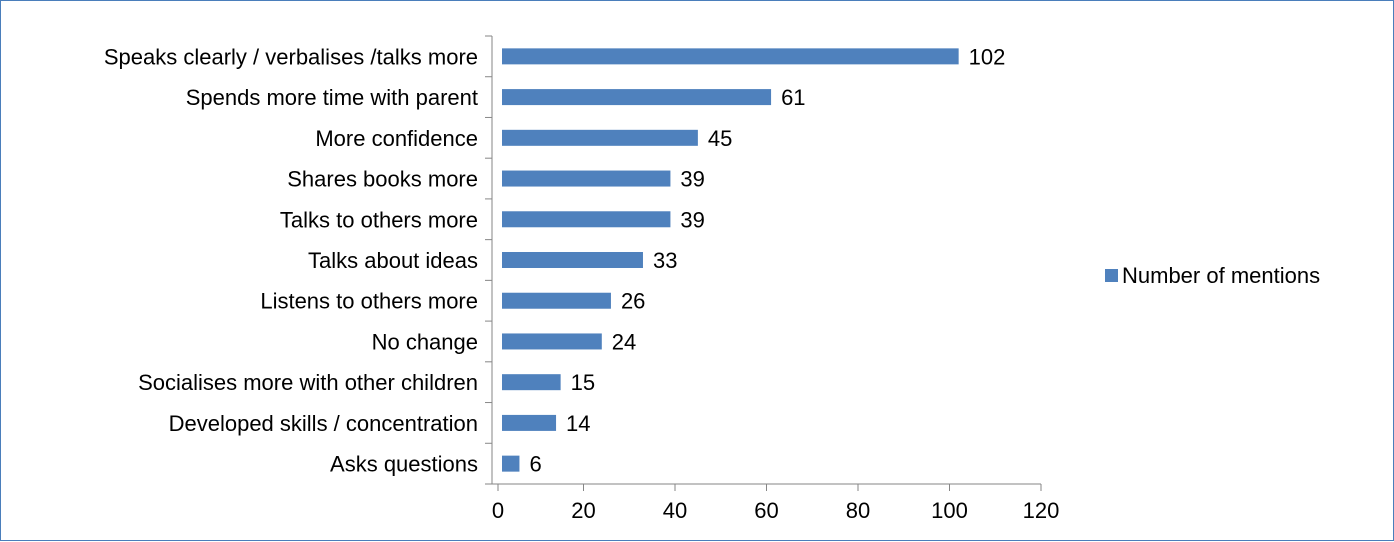 The width and height of the screenshot is (1394, 542). Describe the element at coordinates (665, 260) in the screenshot. I see `data-label: 33` at that location.